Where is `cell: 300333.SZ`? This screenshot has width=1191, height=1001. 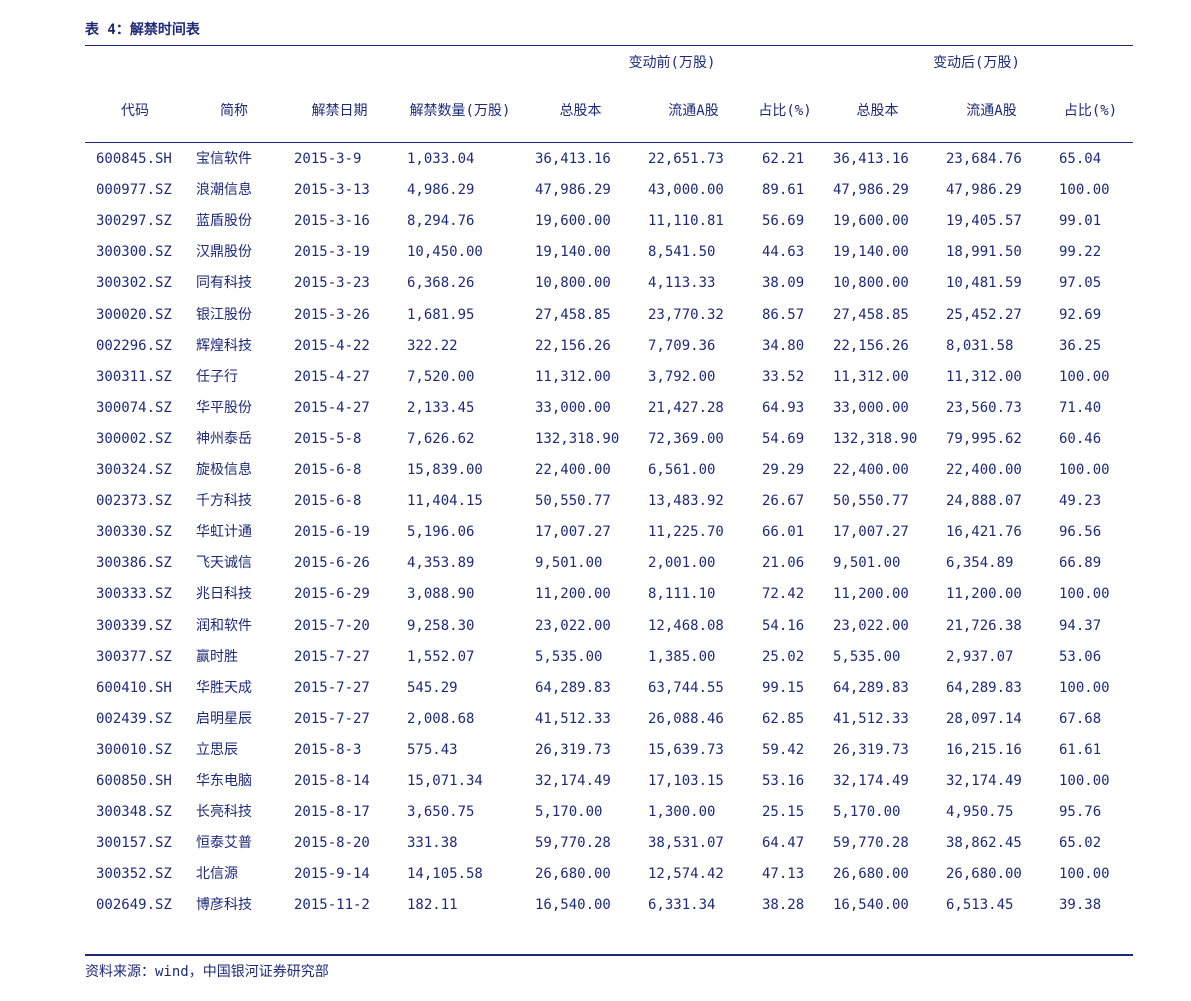
cell: 300333.SZ is located at coordinates (134, 594).